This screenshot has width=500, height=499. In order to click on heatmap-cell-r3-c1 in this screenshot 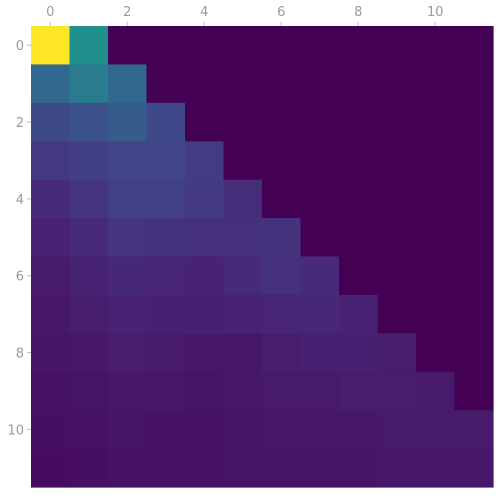, I will do `click(89, 161)`.